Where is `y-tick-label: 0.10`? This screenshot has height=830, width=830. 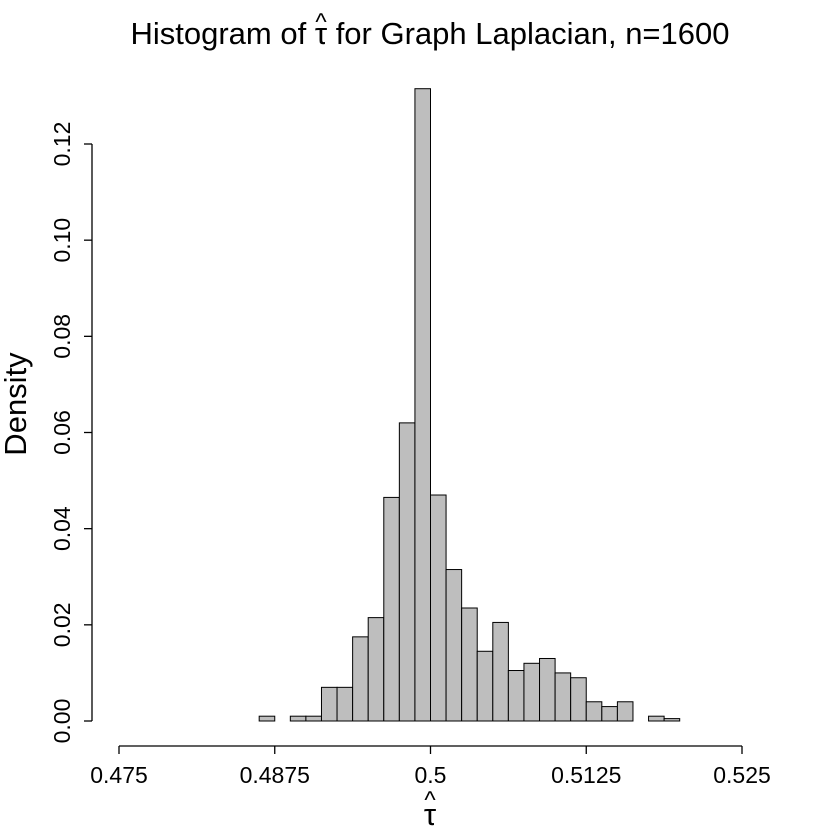 y-tick-label: 0.10 is located at coordinates (62, 240).